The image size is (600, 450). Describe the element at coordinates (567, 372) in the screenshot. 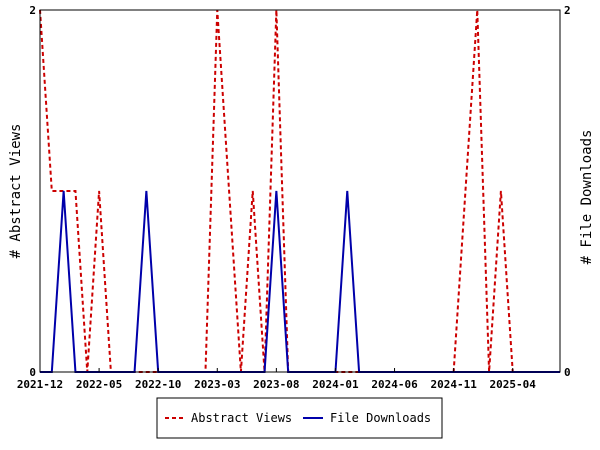

I see `y-right-tick-bottom: 0` at that location.